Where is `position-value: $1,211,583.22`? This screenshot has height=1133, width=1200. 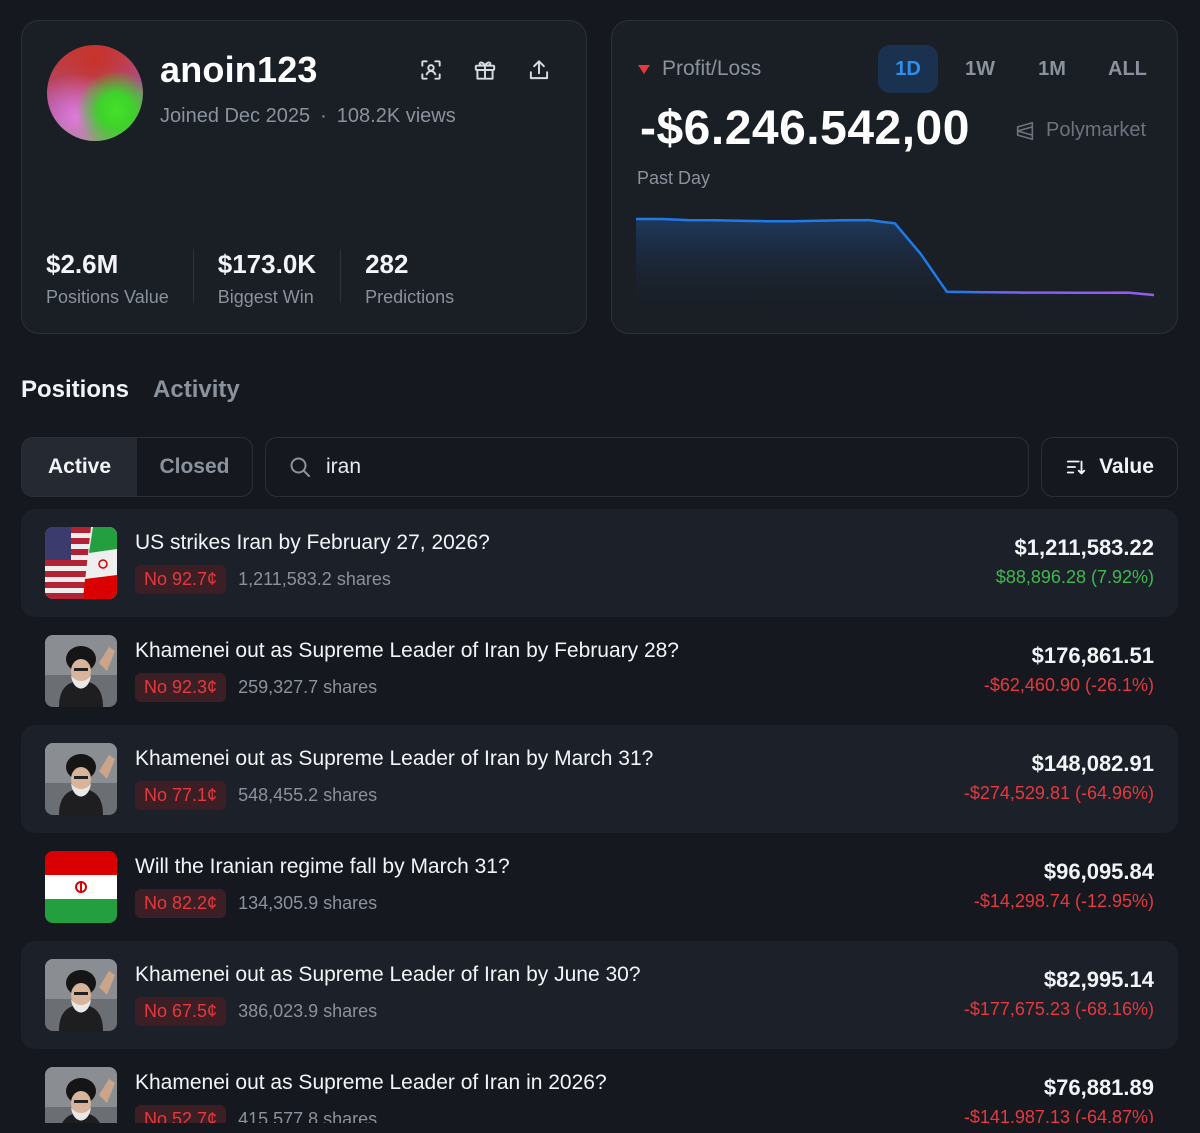 position-value: $1,211,583.22 is located at coordinates (1084, 547).